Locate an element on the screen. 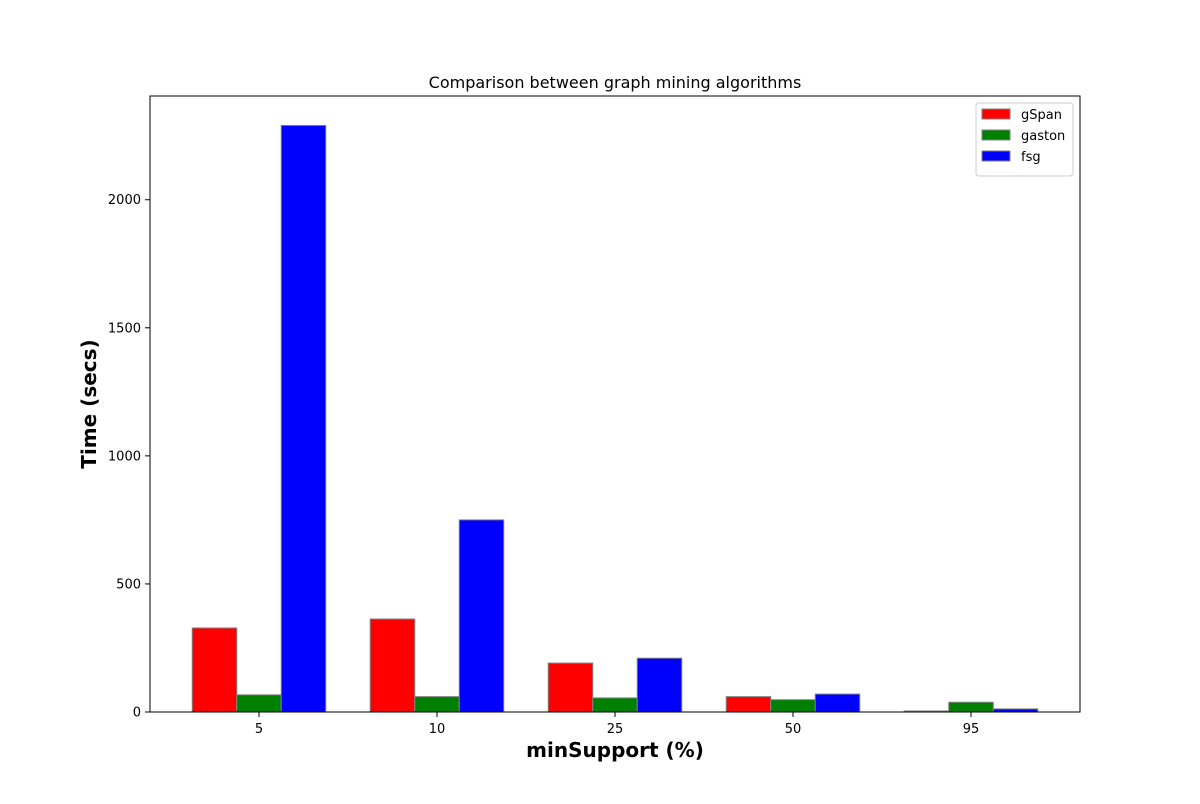 The height and width of the screenshot is (804, 1200). y-tick-label: 2000 is located at coordinates (124, 200).